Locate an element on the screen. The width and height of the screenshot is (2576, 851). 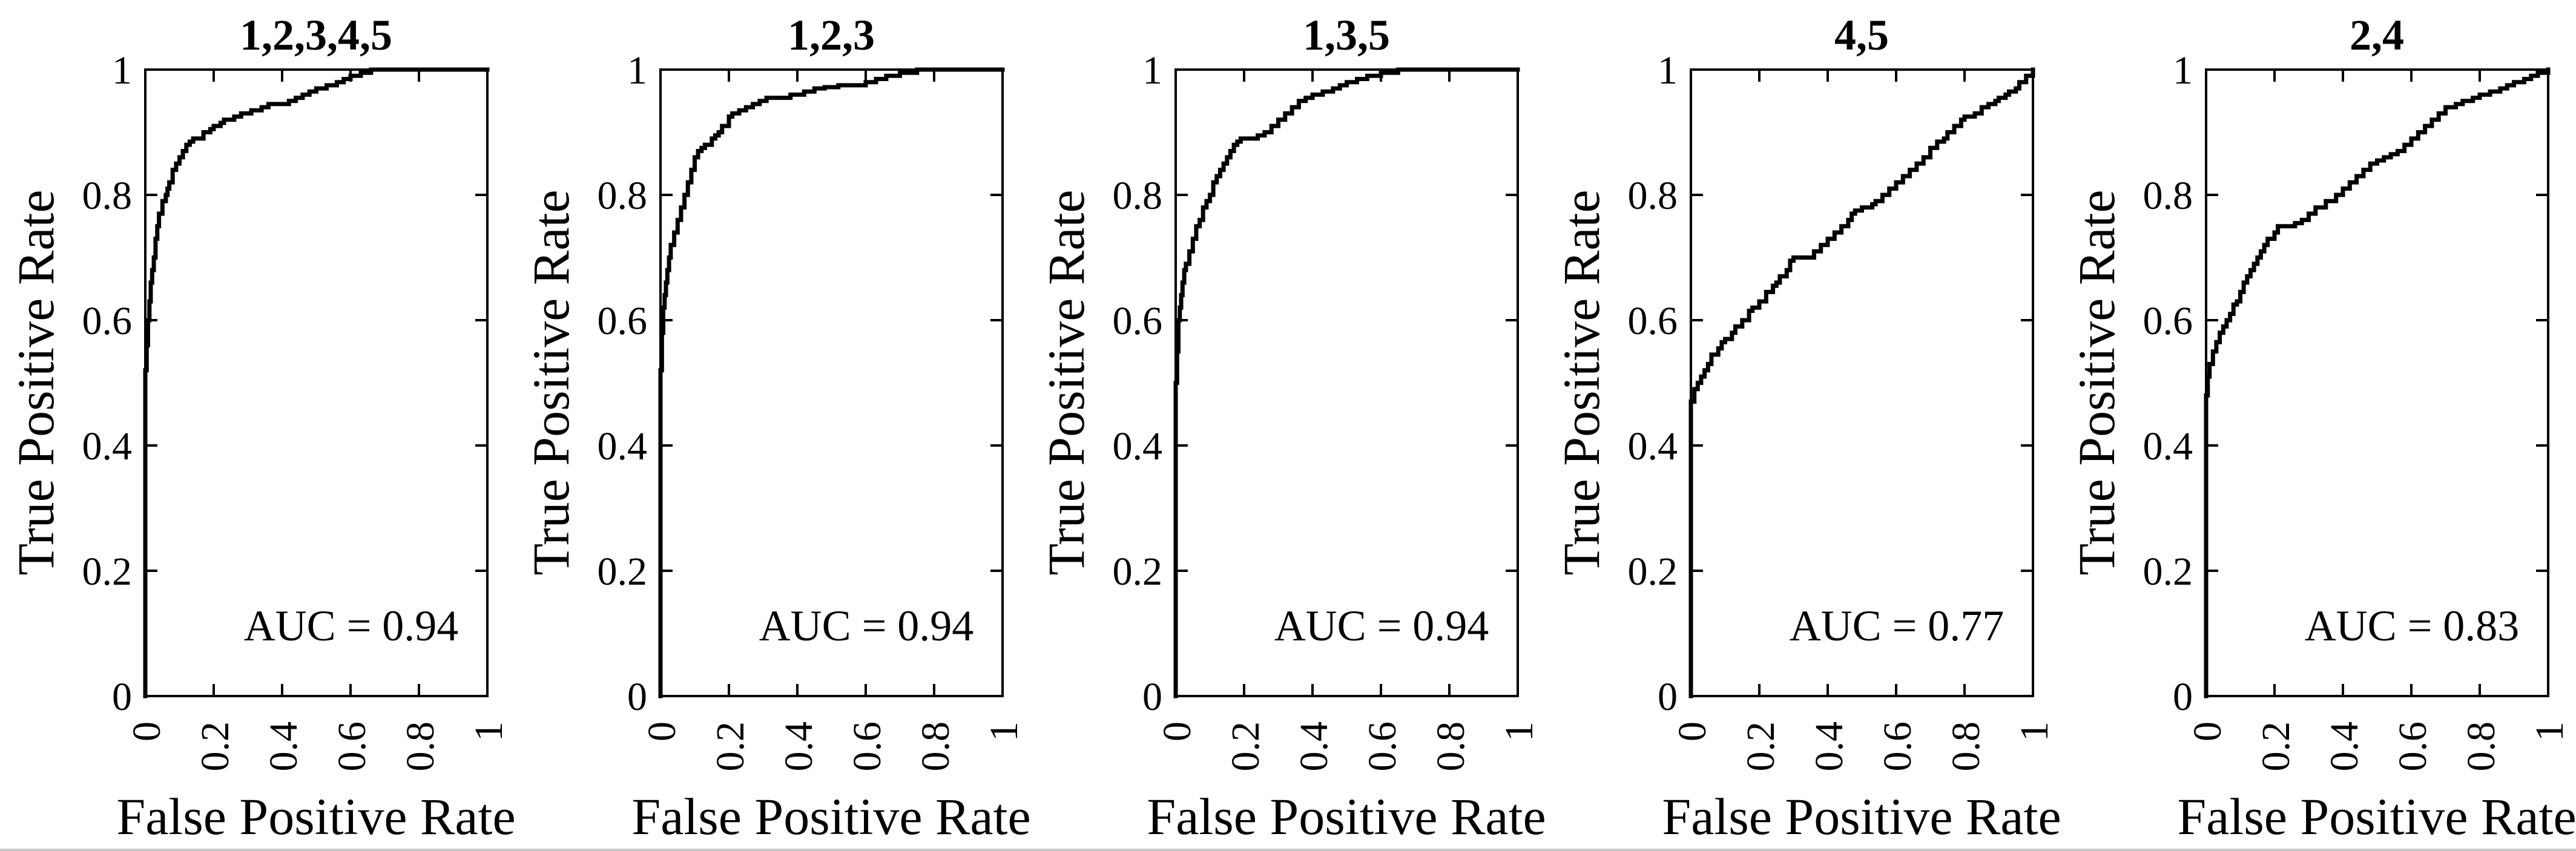
chart-title: 1,2,3,4,5 is located at coordinates (316, 35).